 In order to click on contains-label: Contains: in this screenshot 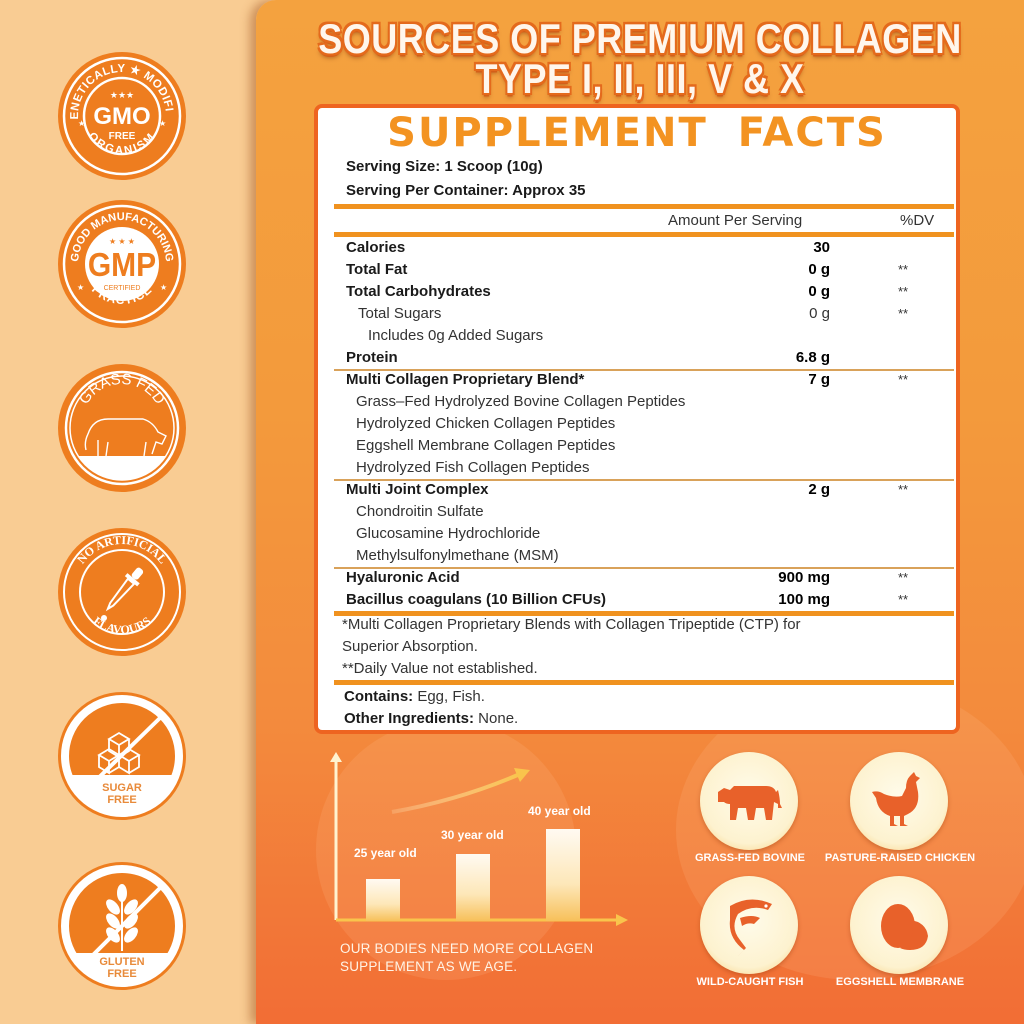, I will do `click(379, 696)`.